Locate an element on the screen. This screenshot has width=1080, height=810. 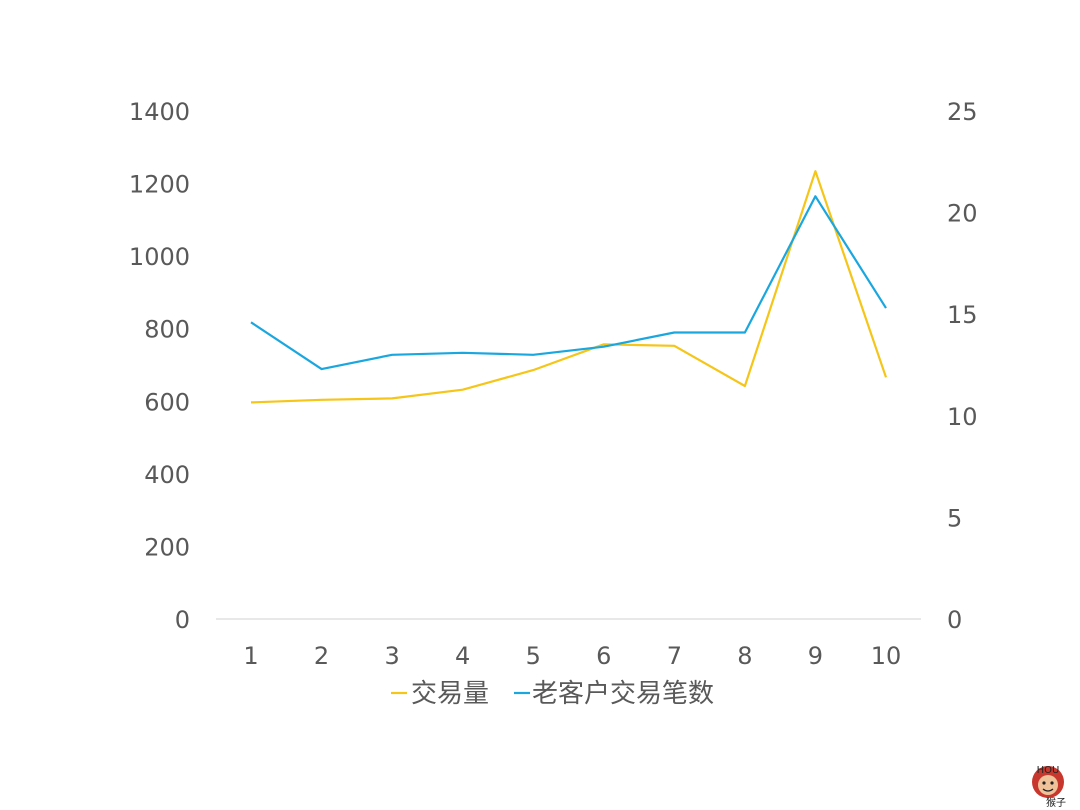
left-y-tick-label: 0 is located at coordinates (182, 620).